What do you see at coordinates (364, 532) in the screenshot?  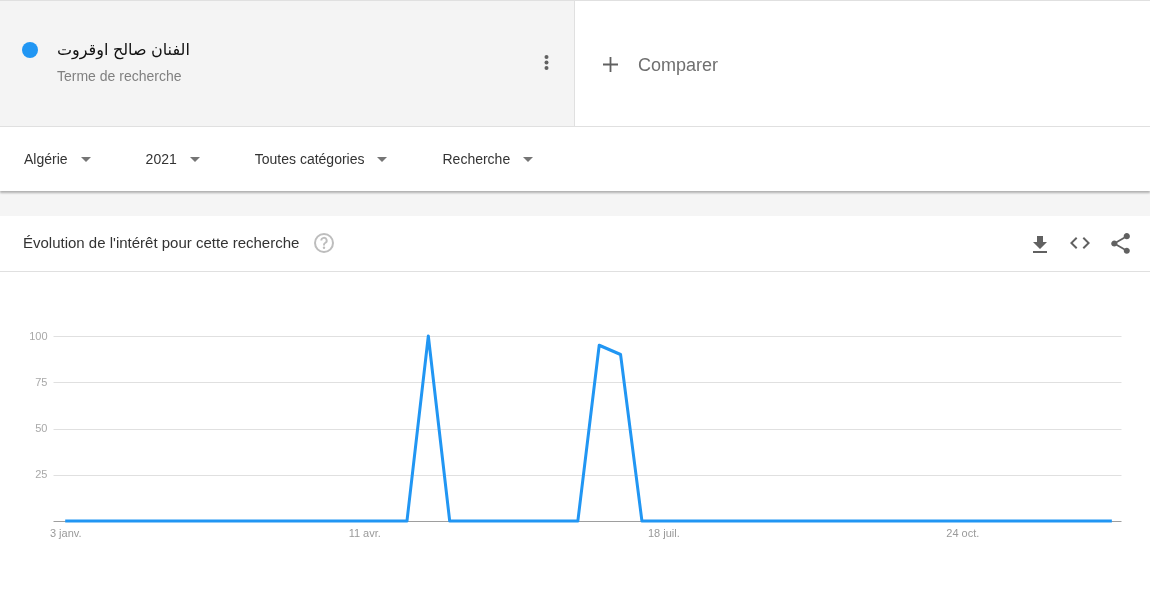 I see `x-tick-label: 11 avr.` at bounding box center [364, 532].